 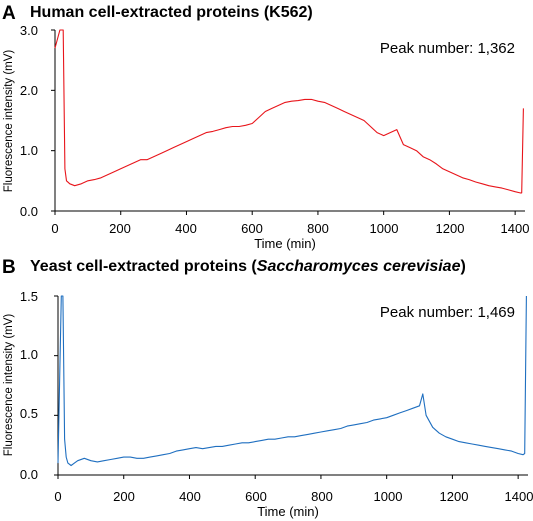 What do you see at coordinates (285, 243) in the screenshot?
I see `panel-a-x-axis-label: Time (min)` at bounding box center [285, 243].